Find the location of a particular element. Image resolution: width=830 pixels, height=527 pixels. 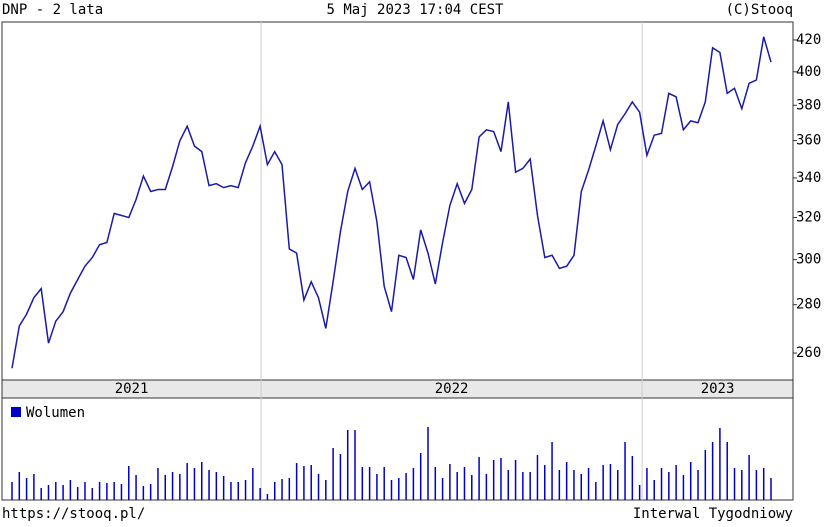

chart-subtitle: 5 Maj 2023 17:04 CEST is located at coordinates (415, 10).